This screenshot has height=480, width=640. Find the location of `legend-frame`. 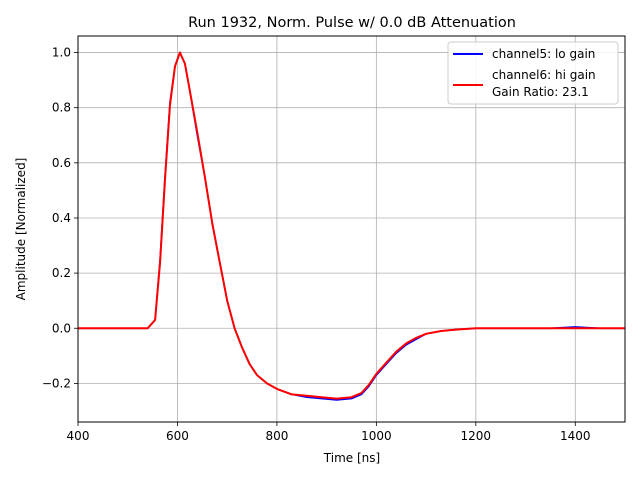

legend-frame is located at coordinates (533, 73).